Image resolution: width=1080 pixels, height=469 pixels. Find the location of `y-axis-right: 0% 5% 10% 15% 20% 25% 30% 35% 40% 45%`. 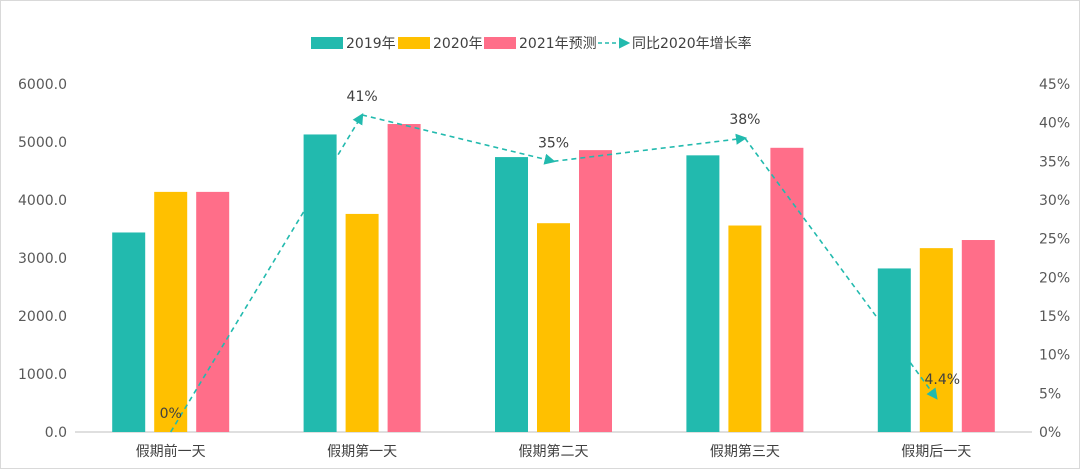

y-axis-right: 0% 5% 10% 15% 20% 25% 30% 35% 40% 45% is located at coordinates (1054, 259).